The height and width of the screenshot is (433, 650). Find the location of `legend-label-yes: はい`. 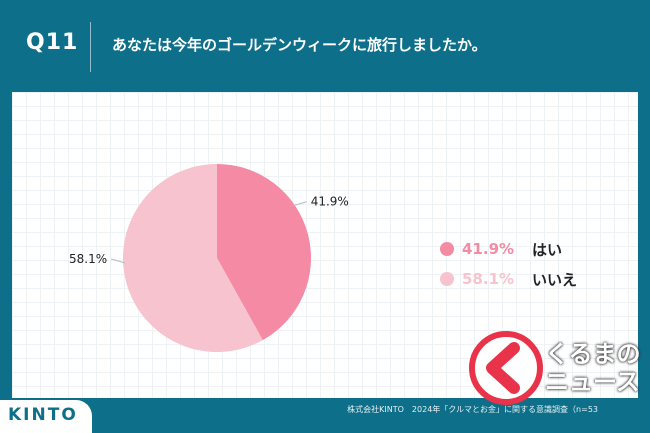

legend-label-yes: はい is located at coordinates (547, 249).